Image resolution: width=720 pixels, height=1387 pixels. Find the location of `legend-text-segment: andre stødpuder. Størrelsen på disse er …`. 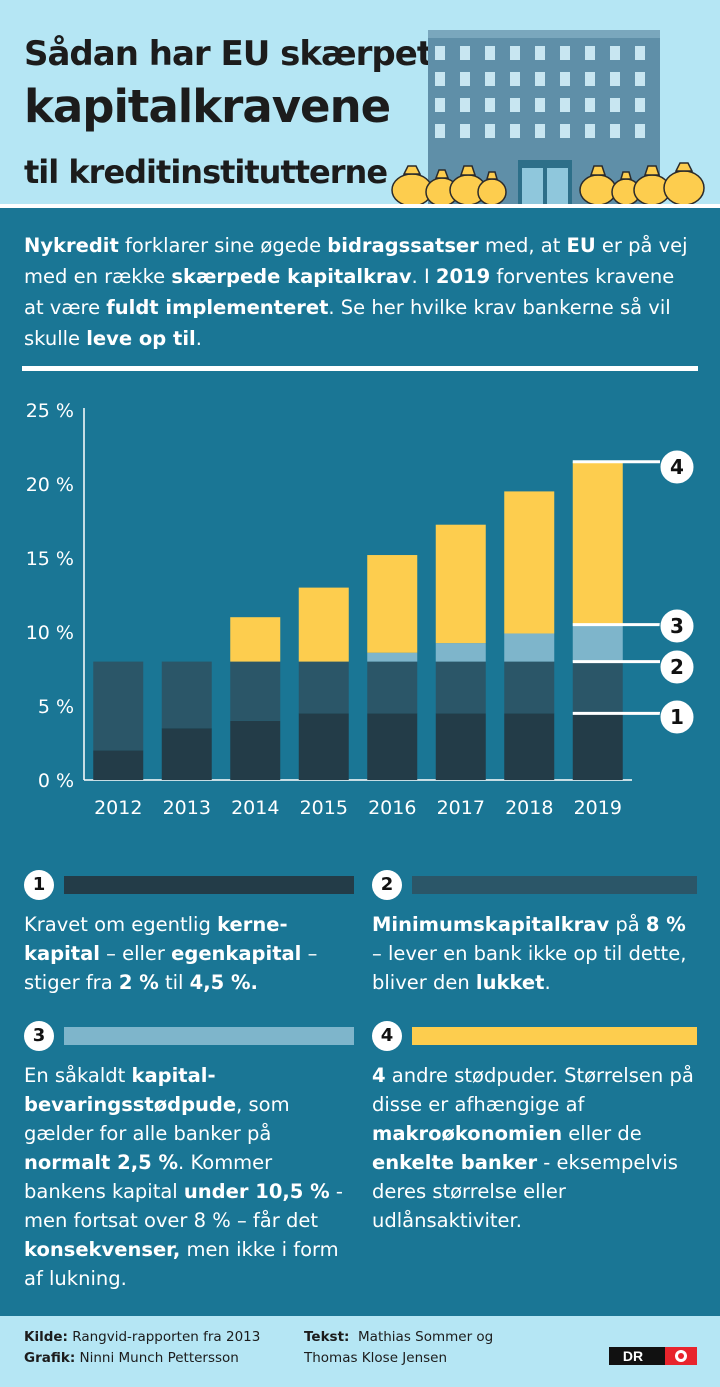

legend-text-segment: andre stødpuder. Størrelsen på disse er … is located at coordinates (533, 1090).